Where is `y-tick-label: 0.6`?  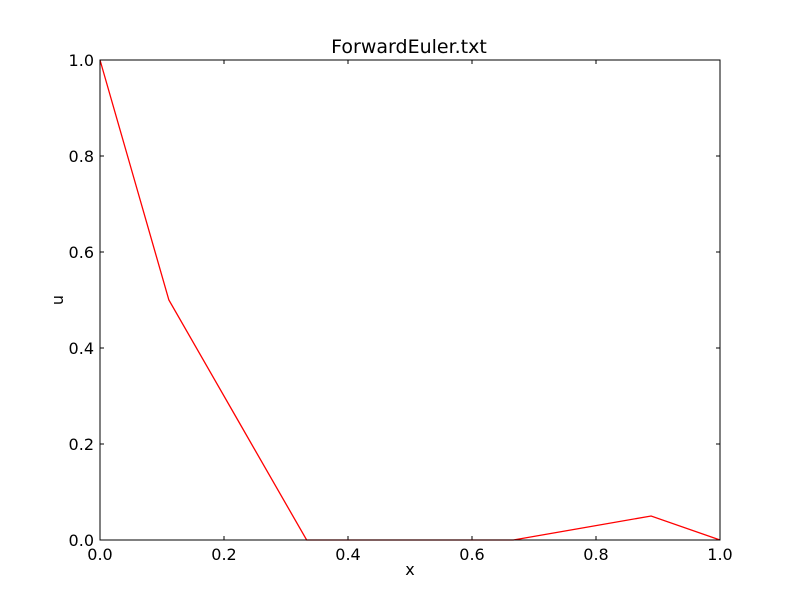
y-tick-label: 0.6 is located at coordinates (81, 252).